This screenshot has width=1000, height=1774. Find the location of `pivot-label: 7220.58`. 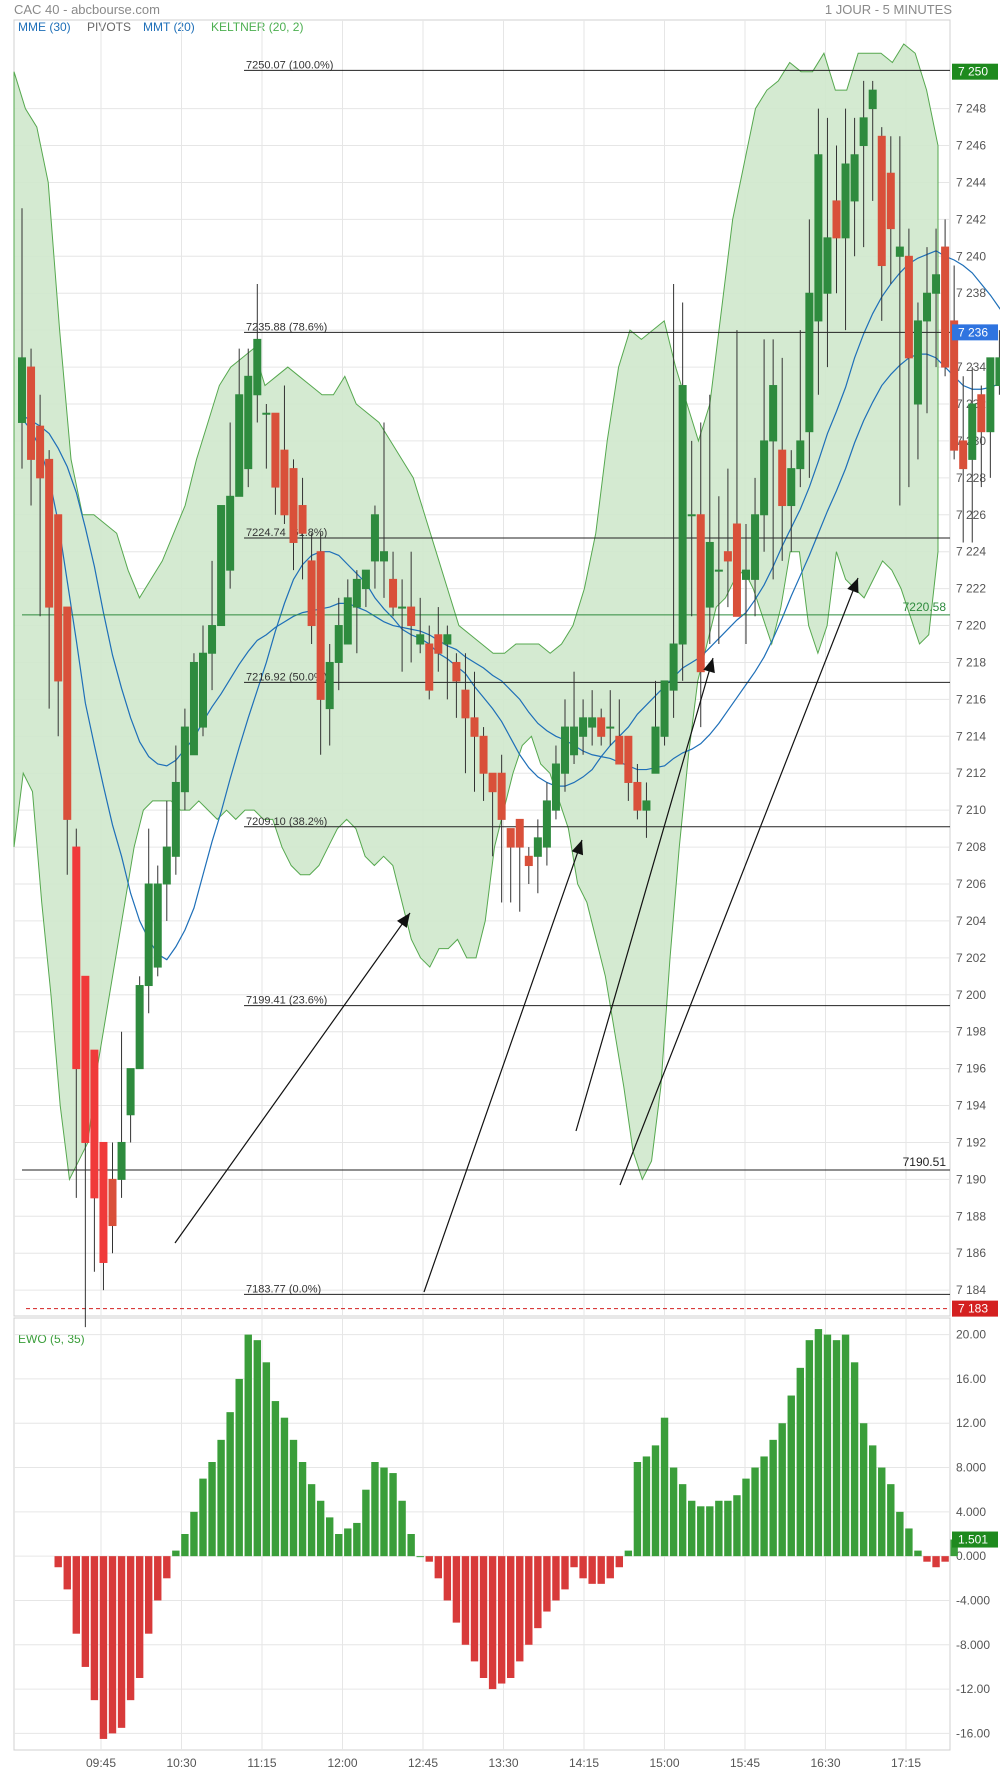

pivot-label: 7220.58 is located at coordinates (925, 607).